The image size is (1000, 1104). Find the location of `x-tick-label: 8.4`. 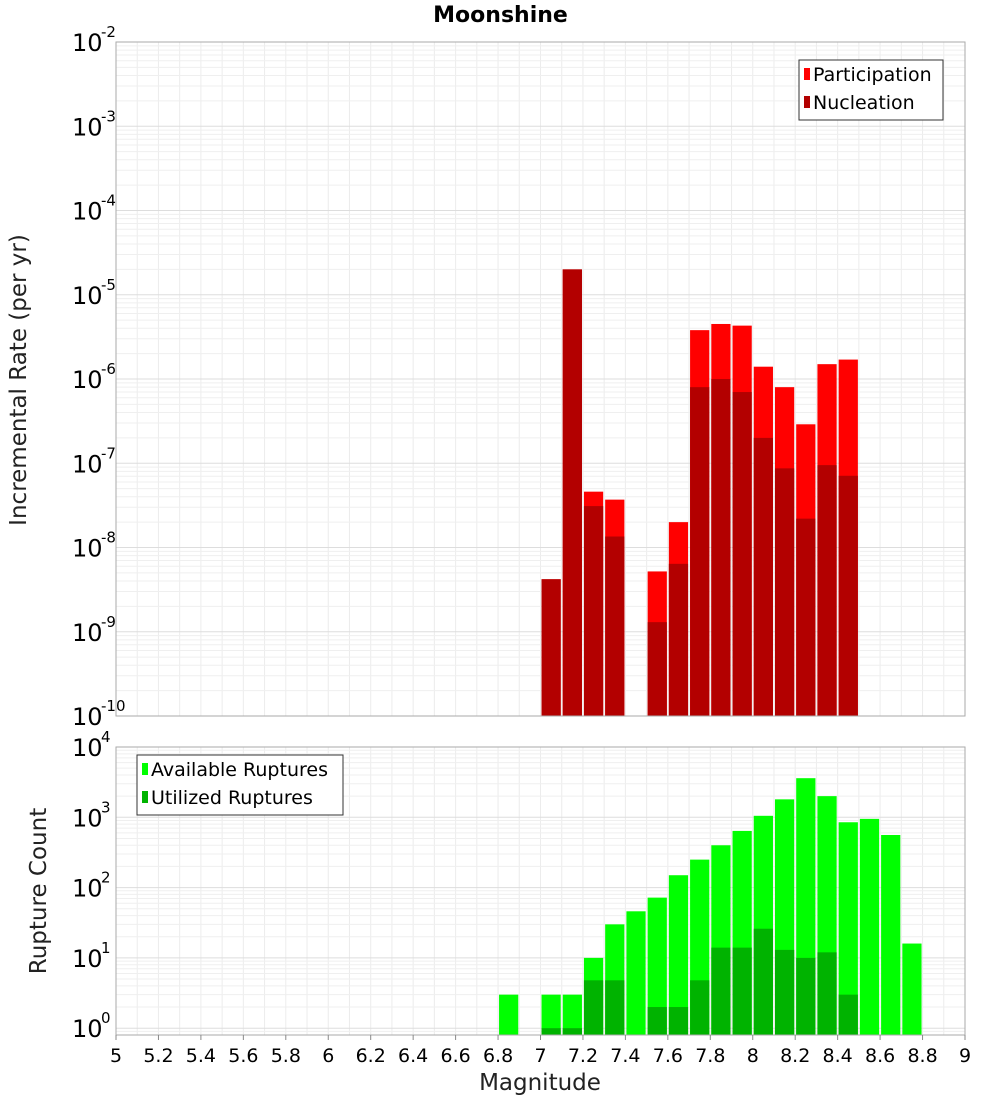

x-tick-label: 8.4 is located at coordinates (838, 1056).